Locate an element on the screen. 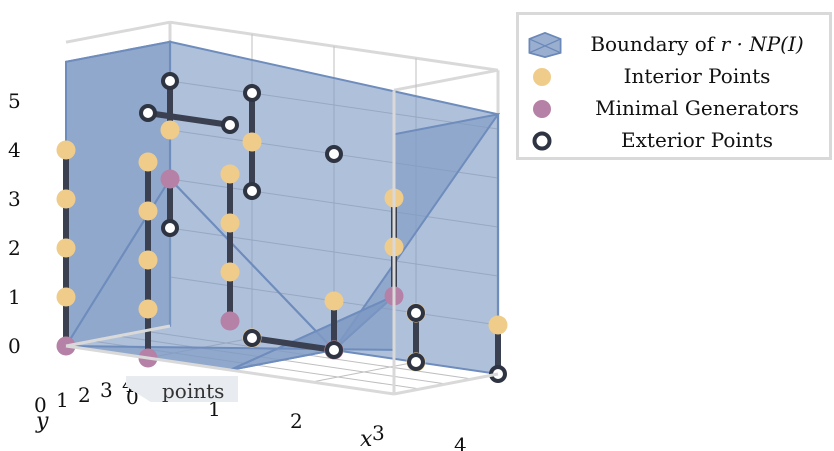  legend-label-exterior: Exterior Points is located at coordinates (697, 140).